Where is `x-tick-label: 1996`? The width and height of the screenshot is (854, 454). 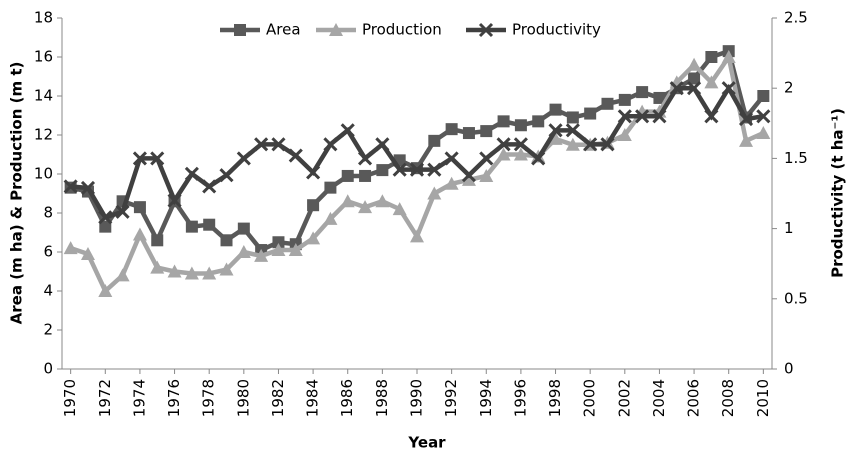
x-tick-label: 1996 is located at coordinates (520, 398).